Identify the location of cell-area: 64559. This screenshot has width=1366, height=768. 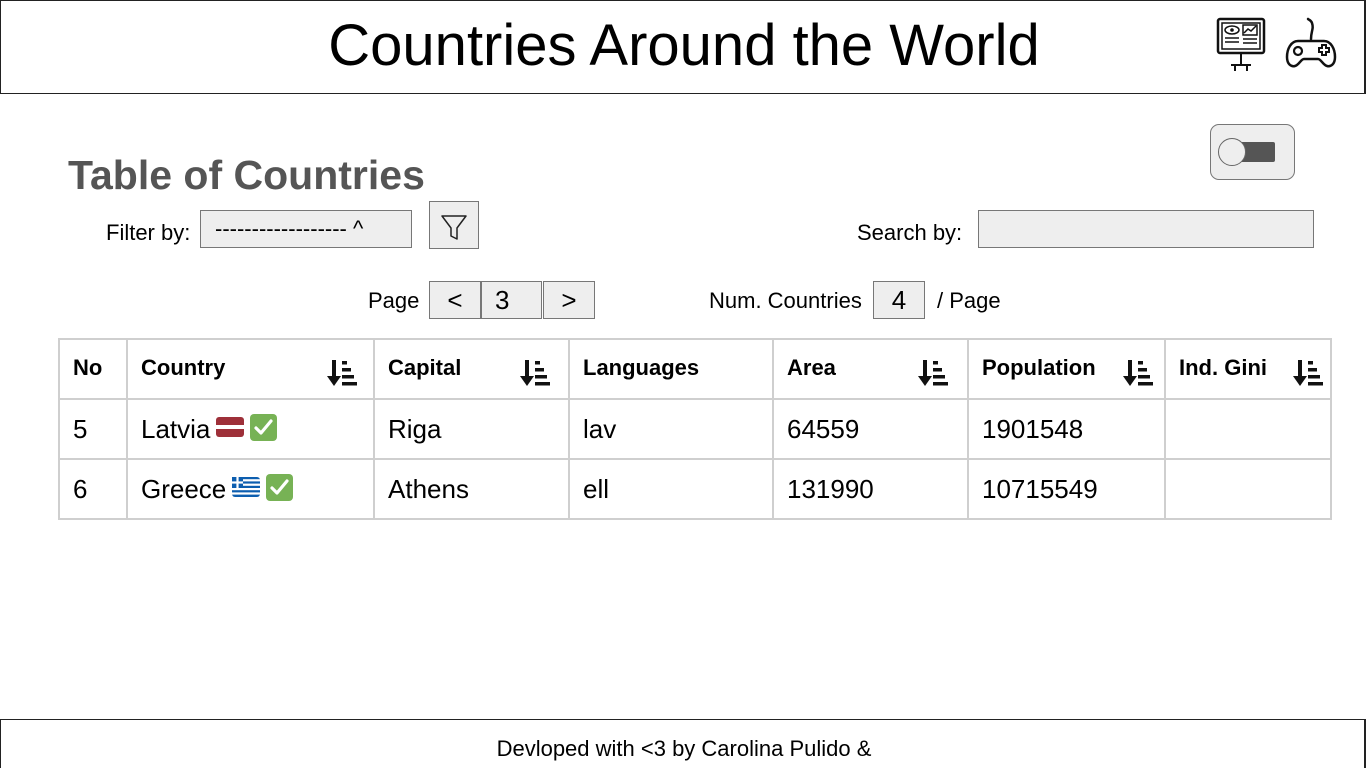
(870, 429).